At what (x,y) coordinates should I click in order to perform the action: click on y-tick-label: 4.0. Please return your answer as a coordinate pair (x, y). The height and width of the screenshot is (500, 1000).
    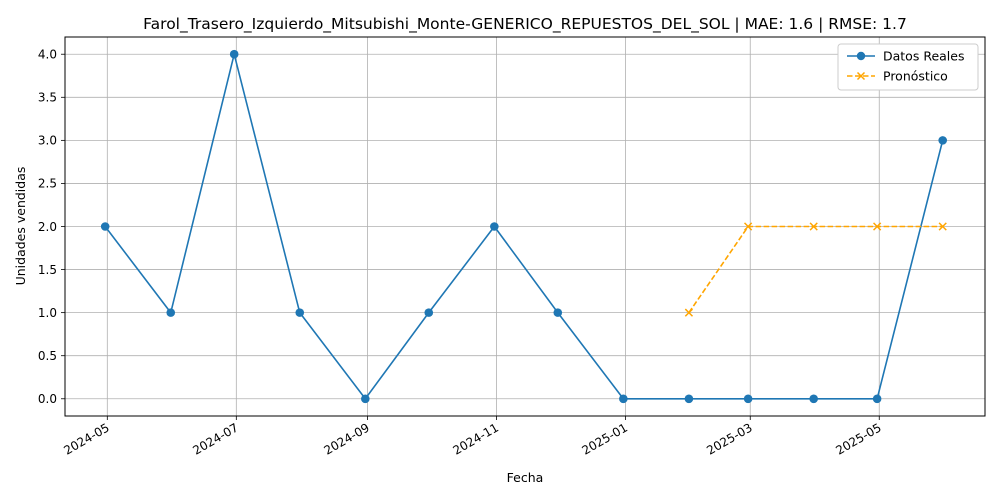
    Looking at the image, I should click on (47, 55).